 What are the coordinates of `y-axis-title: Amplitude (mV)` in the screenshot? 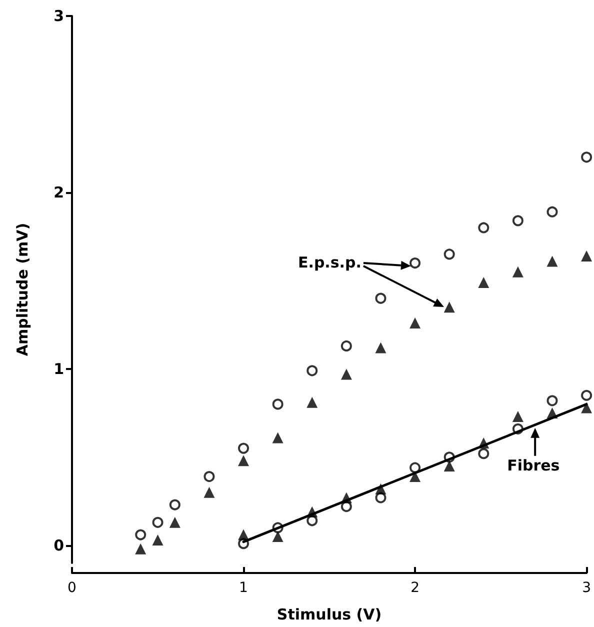 It's located at (23, 289).